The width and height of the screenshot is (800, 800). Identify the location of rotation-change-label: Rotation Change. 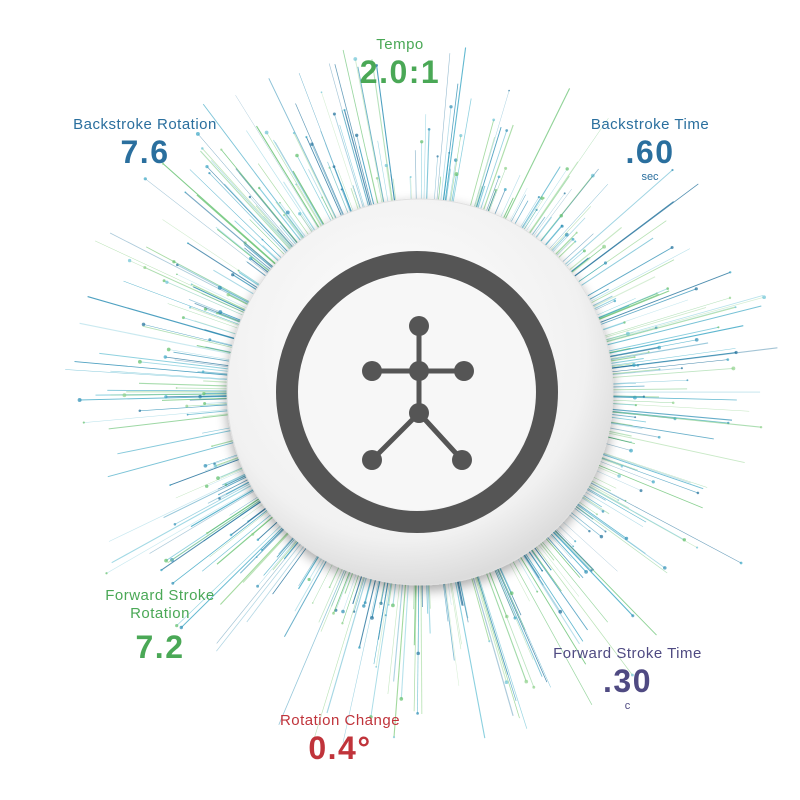
(340, 720).